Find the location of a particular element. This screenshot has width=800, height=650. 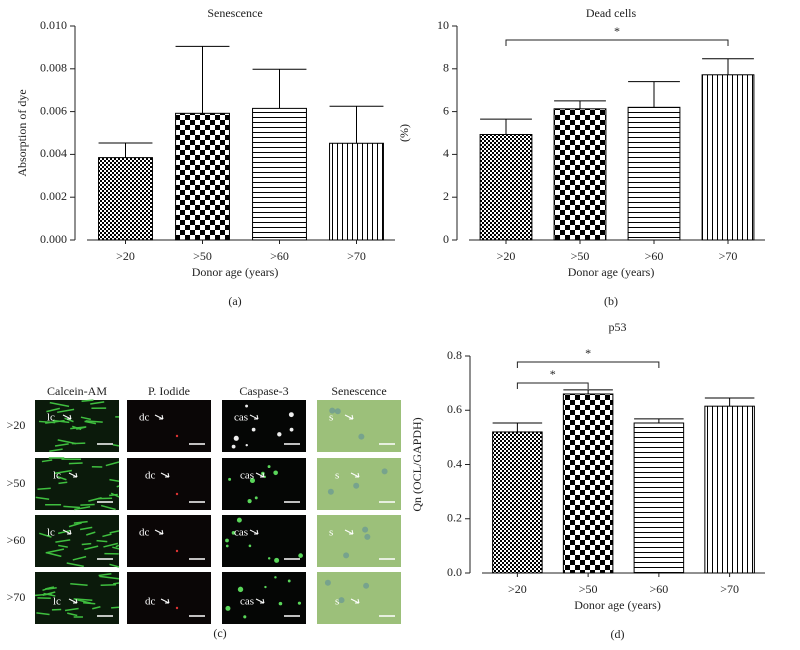

panel-label: (b) is located at coordinates (611, 301).